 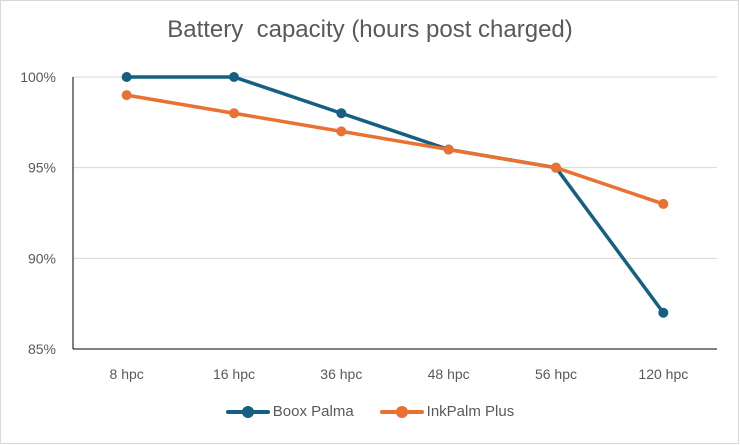 What do you see at coordinates (370, 29) in the screenshot?
I see `chart-title: Battery capacity (hours post charged)` at bounding box center [370, 29].